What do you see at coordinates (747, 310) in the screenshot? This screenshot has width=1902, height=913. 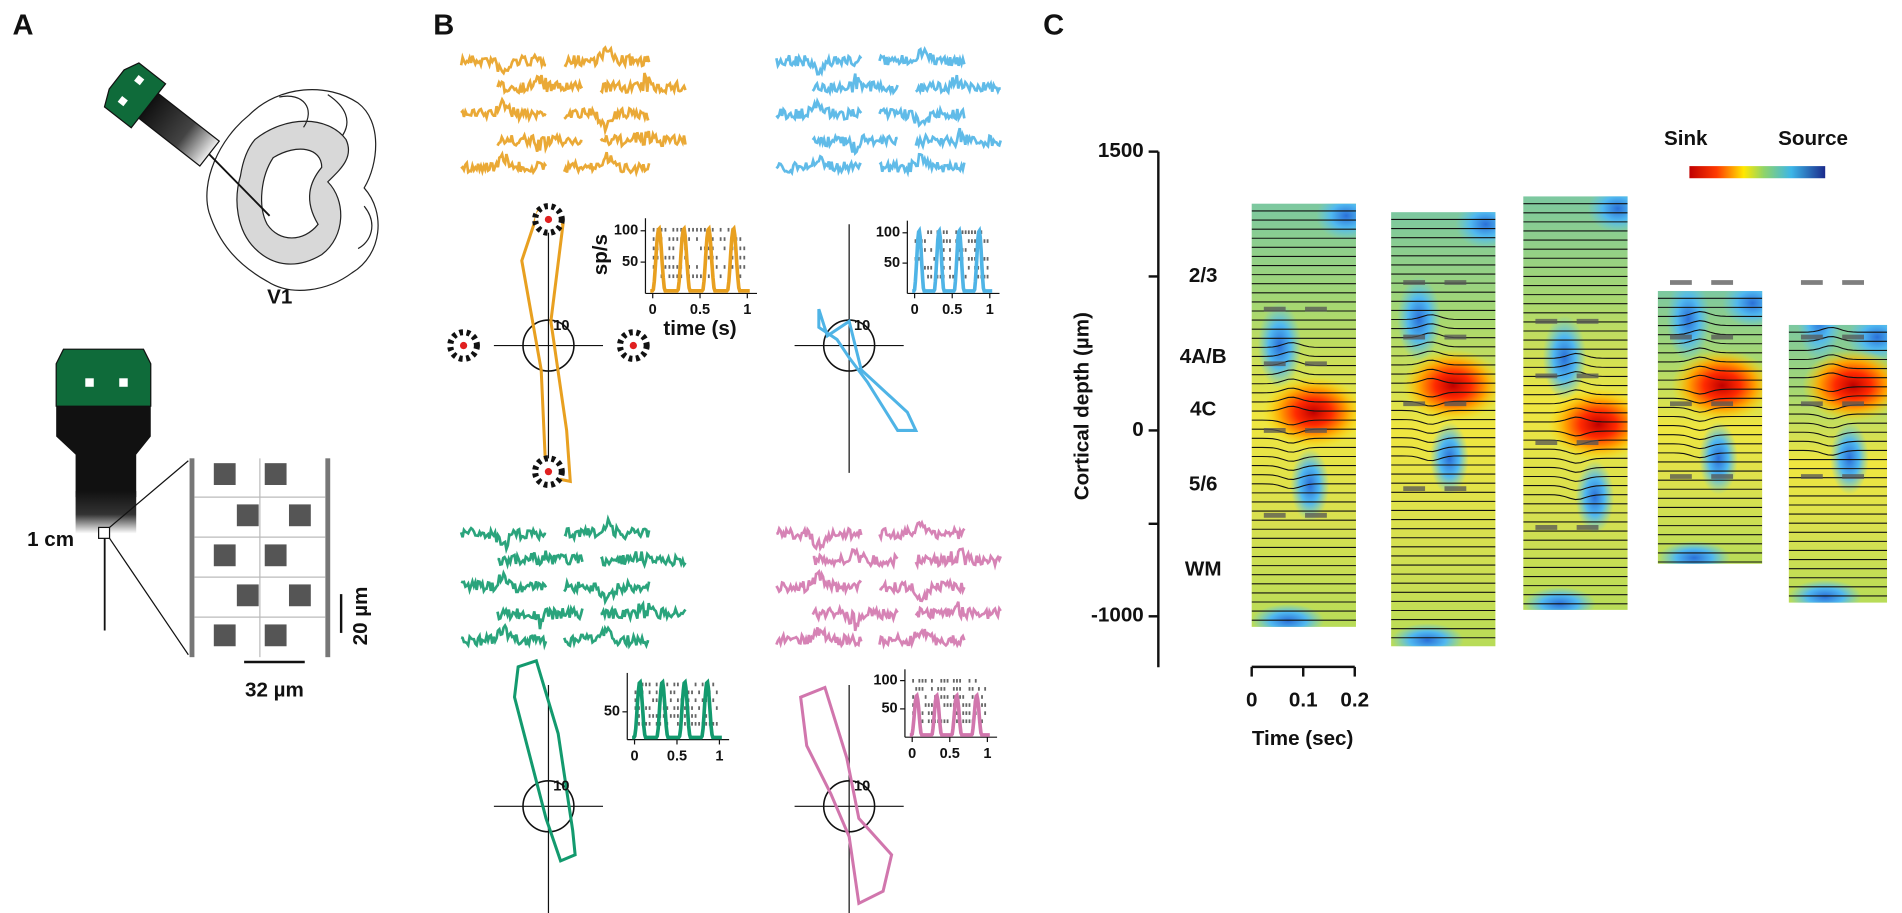 I see `tick-label: 1` at bounding box center [747, 310].